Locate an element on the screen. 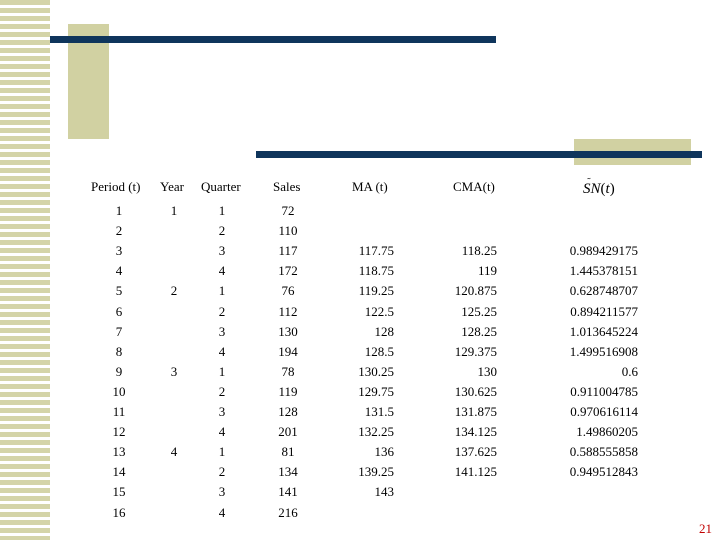  cell-ma: 132.25 is located at coordinates (376, 432).